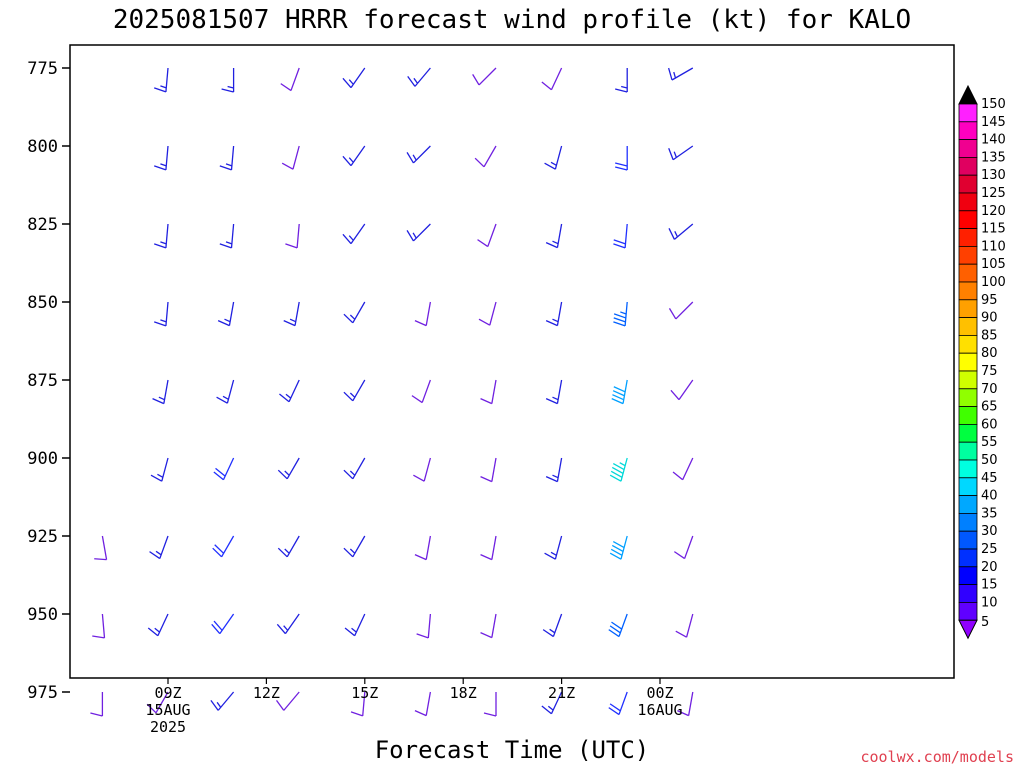 The width and height of the screenshot is (1024, 768). I want to click on y-tick-label: 875, so click(42, 381).